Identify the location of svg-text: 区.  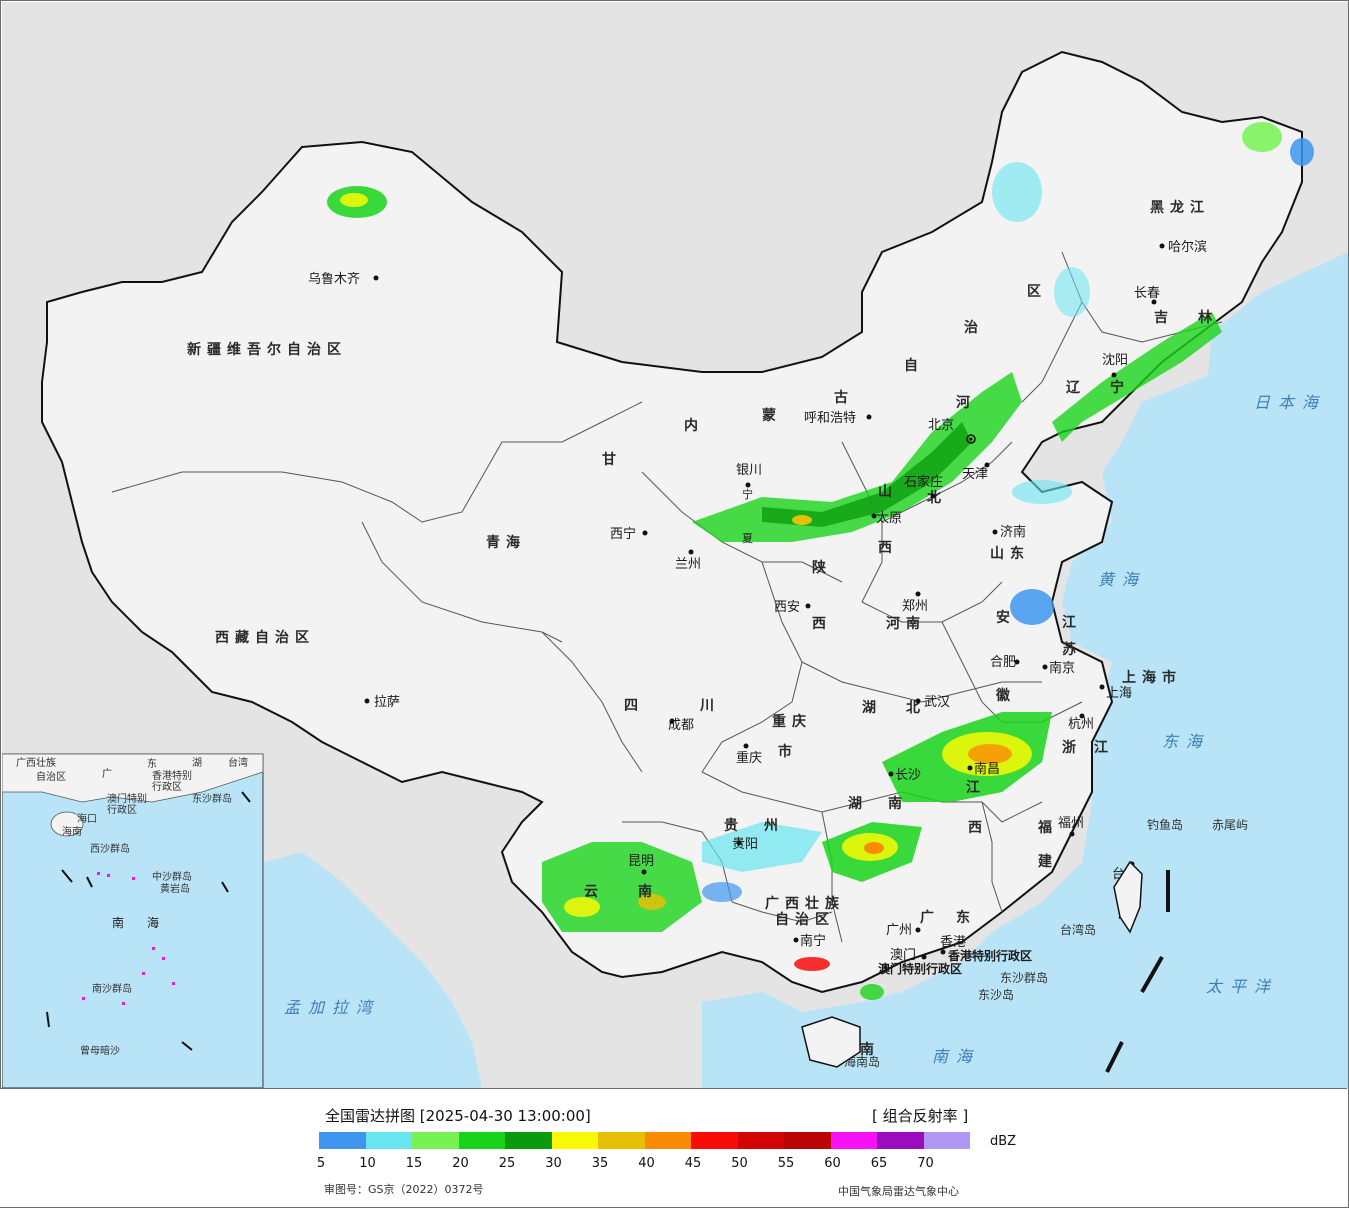
(1037, 292).